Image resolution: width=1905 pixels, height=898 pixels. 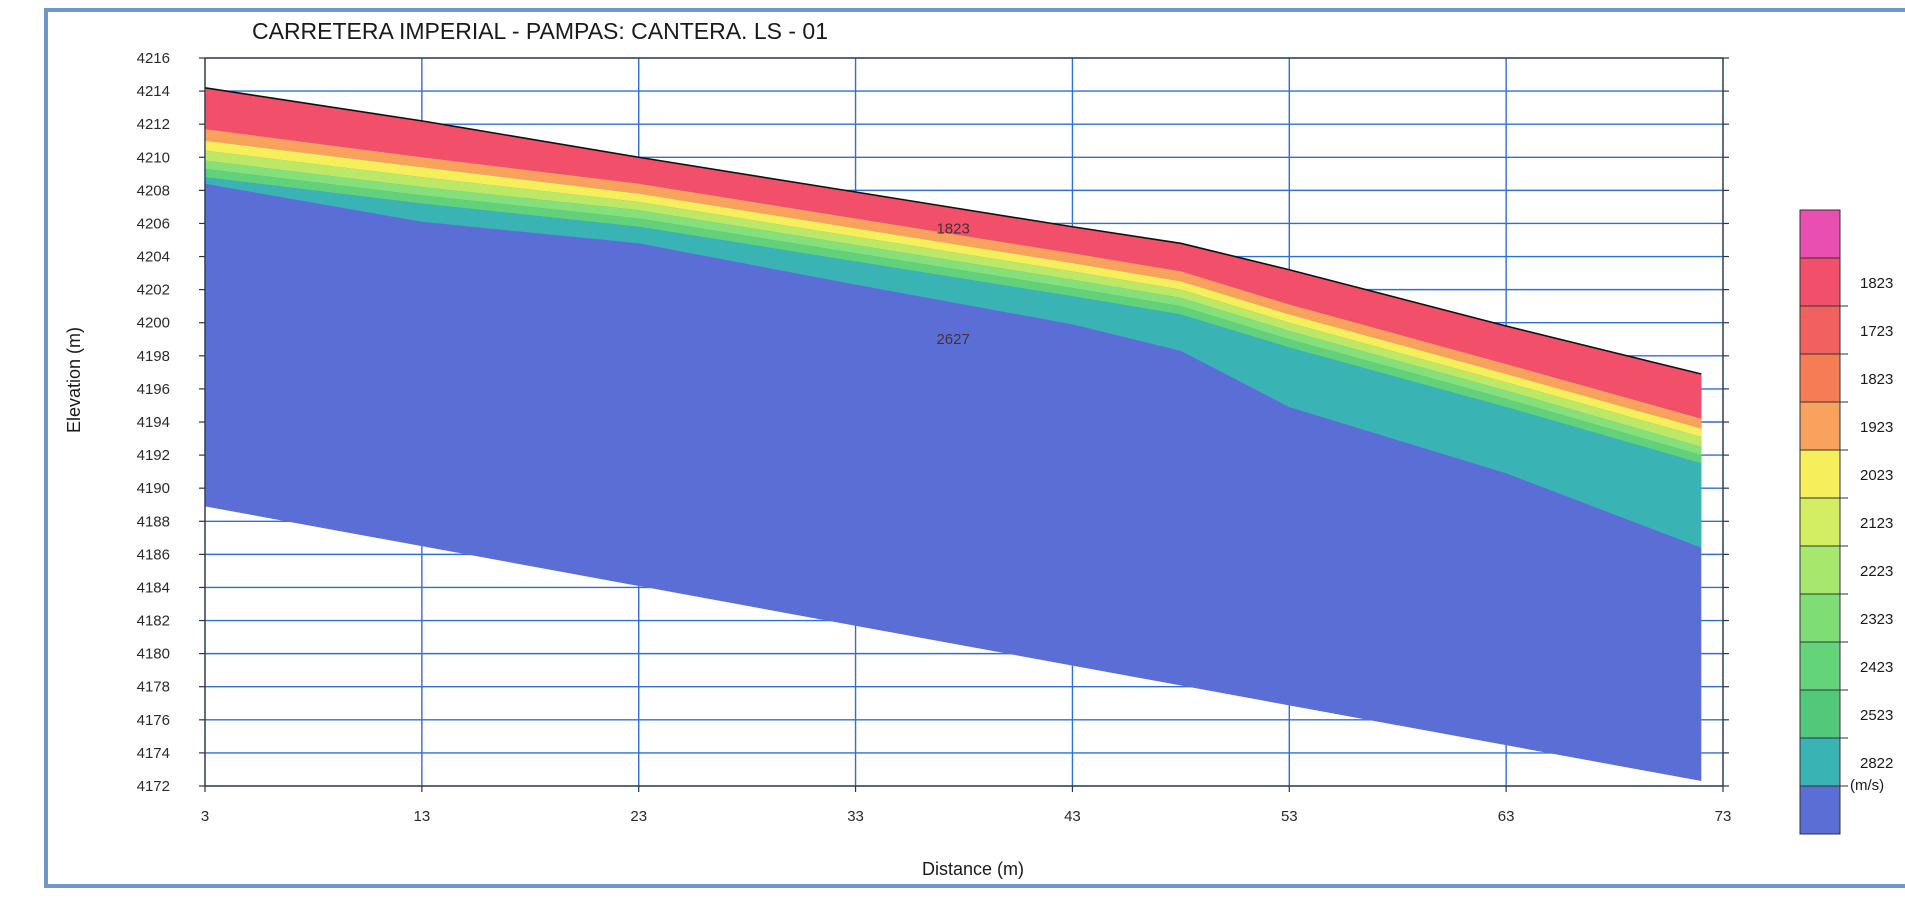 I want to click on legend-label: 2023, so click(x=1876, y=475).